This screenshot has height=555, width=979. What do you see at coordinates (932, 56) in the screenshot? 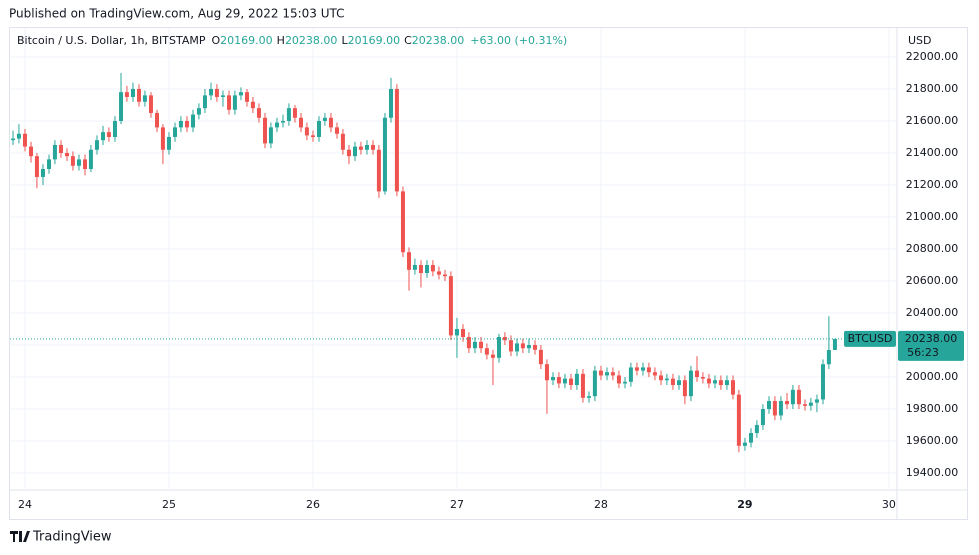
I see `y-tick-label: 22000.00` at bounding box center [932, 56].